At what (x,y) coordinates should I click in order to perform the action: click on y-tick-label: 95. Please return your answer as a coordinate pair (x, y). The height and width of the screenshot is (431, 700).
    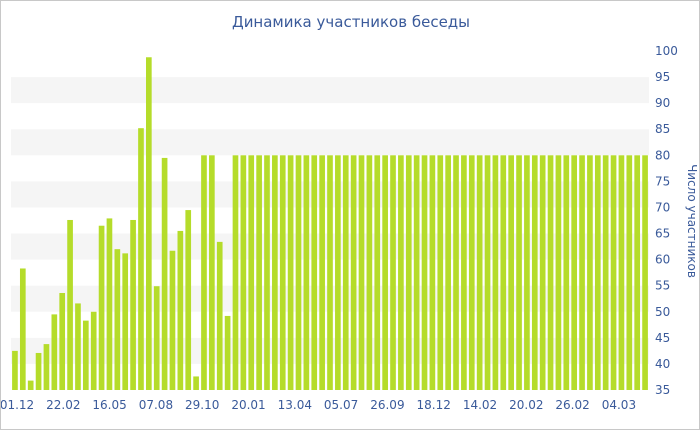
    Looking at the image, I should click on (662, 77).